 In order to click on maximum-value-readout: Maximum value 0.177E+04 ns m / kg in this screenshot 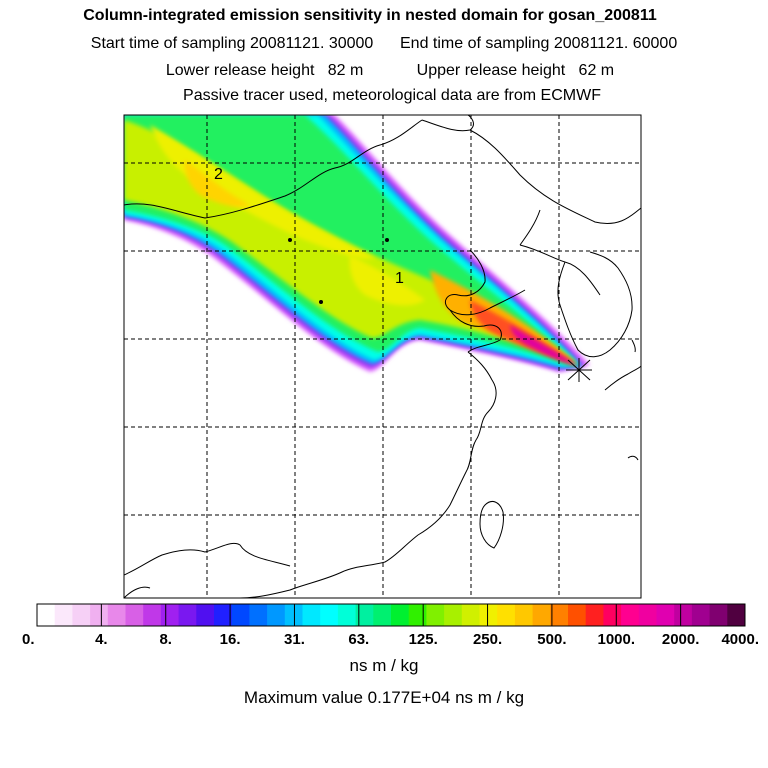, I will do `click(384, 697)`.